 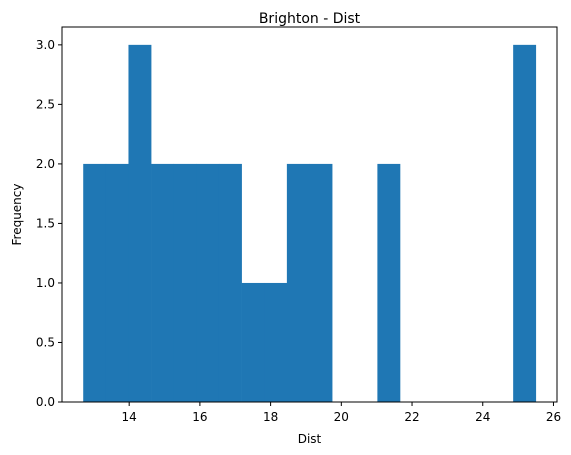 I want to click on x-tick-label: 14, so click(x=129, y=417).